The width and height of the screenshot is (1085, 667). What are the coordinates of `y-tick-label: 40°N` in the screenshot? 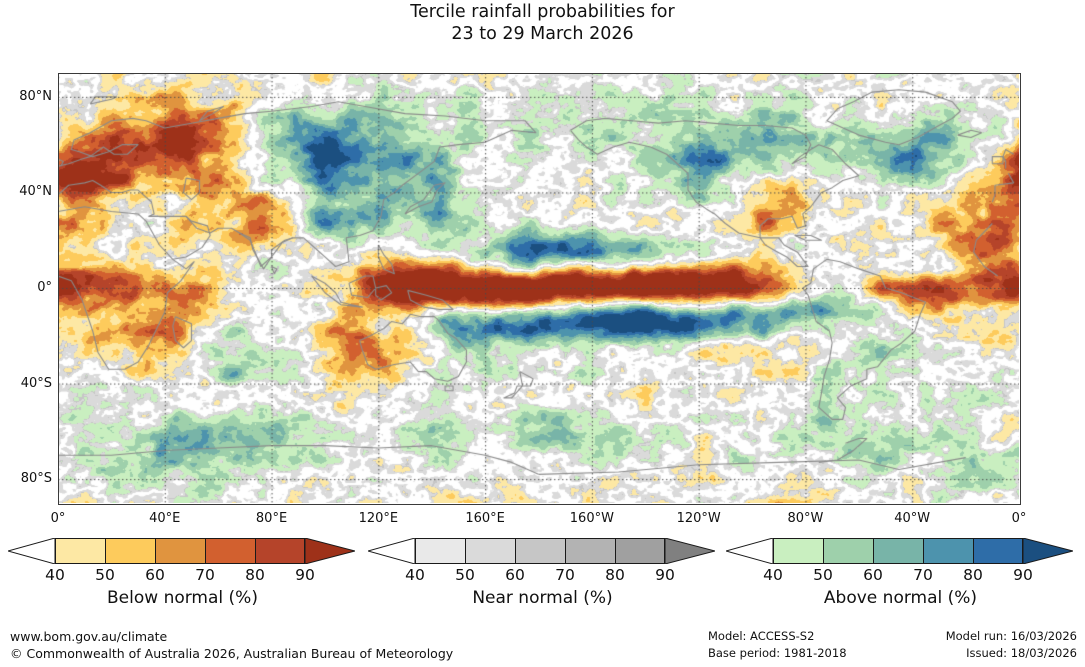 It's located at (35, 192).